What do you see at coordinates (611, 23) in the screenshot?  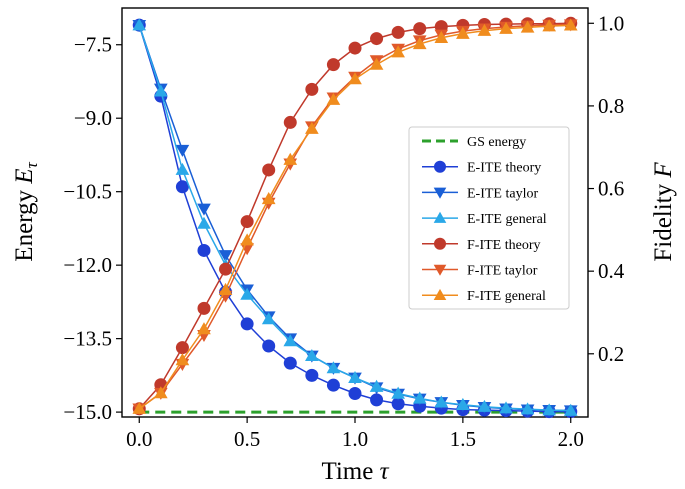 I see `right-tick-label: 1.0` at bounding box center [611, 23].